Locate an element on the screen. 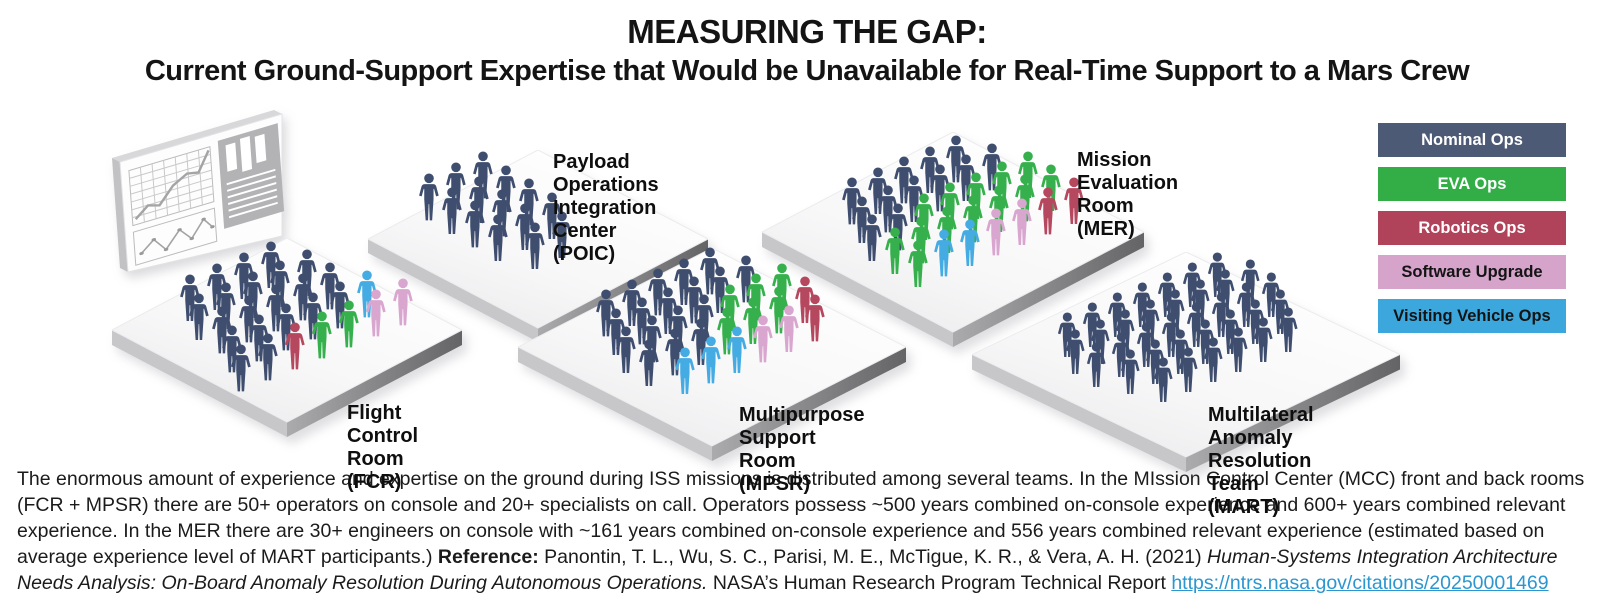  display-board-graphic is located at coordinates (192, 195).